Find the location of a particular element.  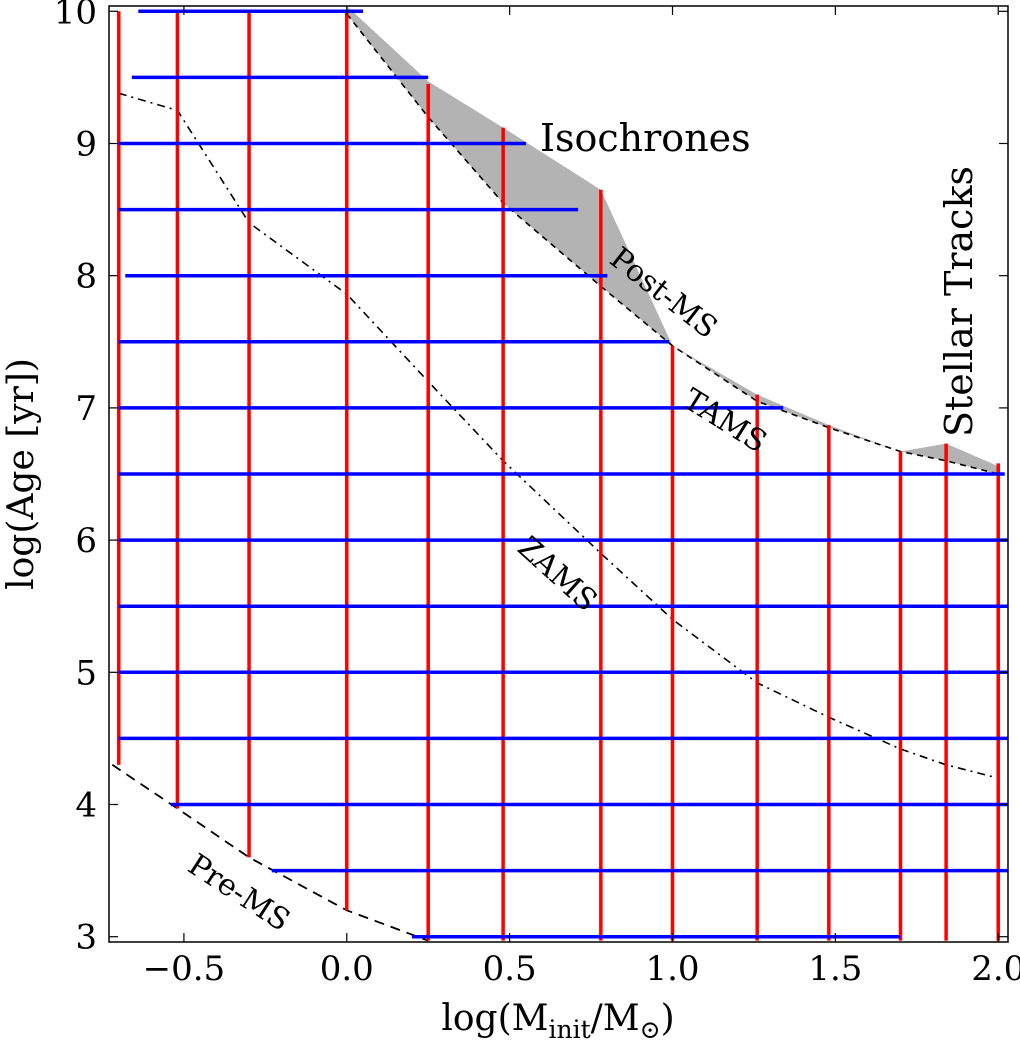

x-axis-label-mid: /M is located at coordinates (615, 1018).